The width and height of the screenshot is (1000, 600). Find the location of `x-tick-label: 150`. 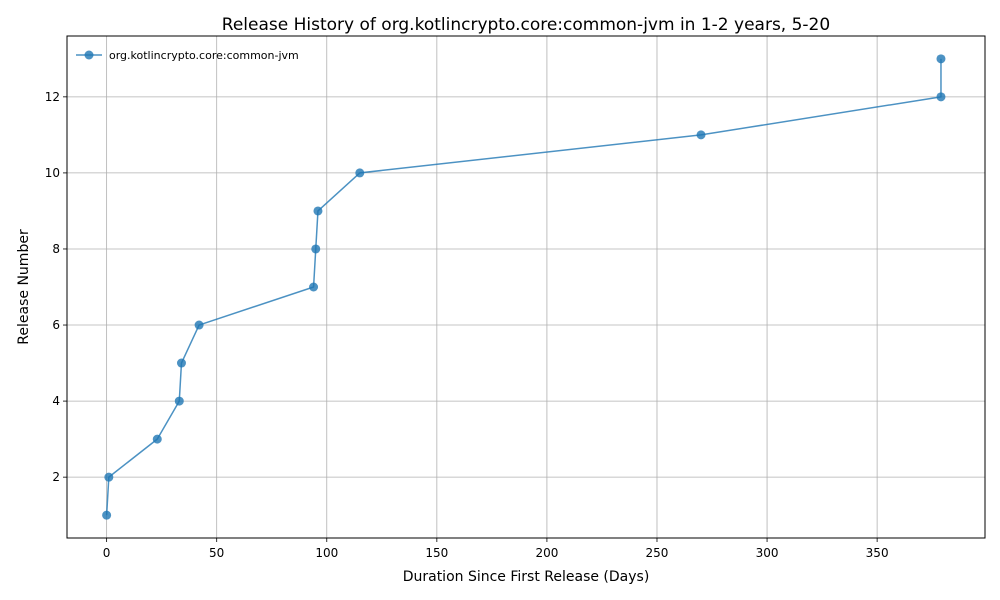

x-tick-label: 150 is located at coordinates (436, 553).